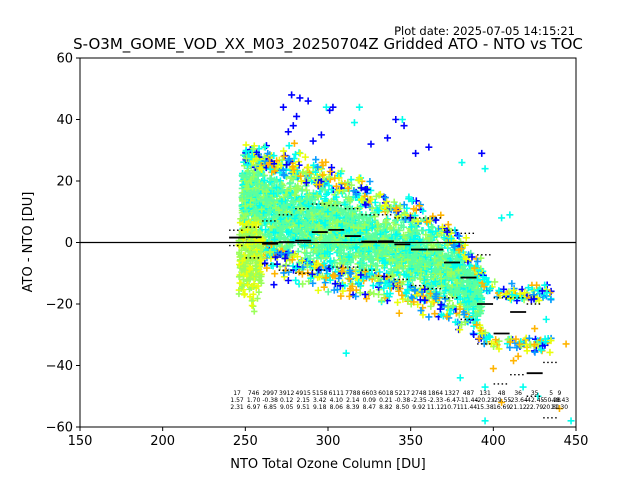 The height and width of the screenshot is (480, 640). Describe the element at coordinates (551, 407) in the screenshot. I see `stats-stds-value: 20.81` at that location.